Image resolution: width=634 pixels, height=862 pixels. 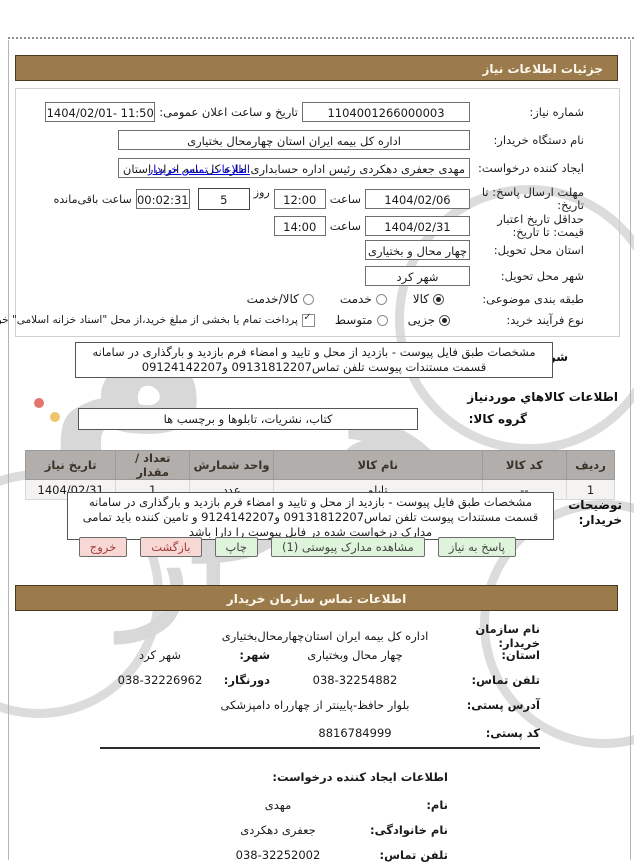 I want to click on city-value: شهر کرد, so click(x=160, y=655).